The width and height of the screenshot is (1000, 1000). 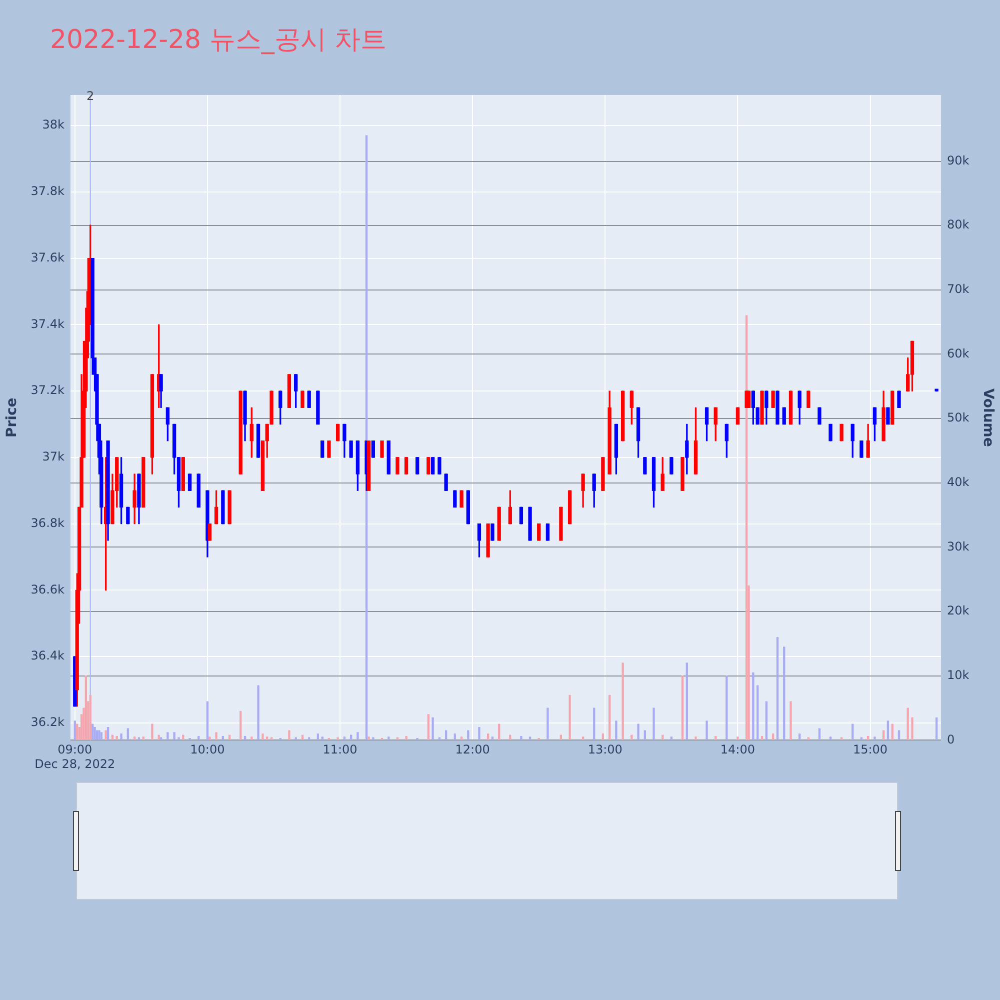 I want to click on y-tick-label: 37k, so click(x=53, y=457).